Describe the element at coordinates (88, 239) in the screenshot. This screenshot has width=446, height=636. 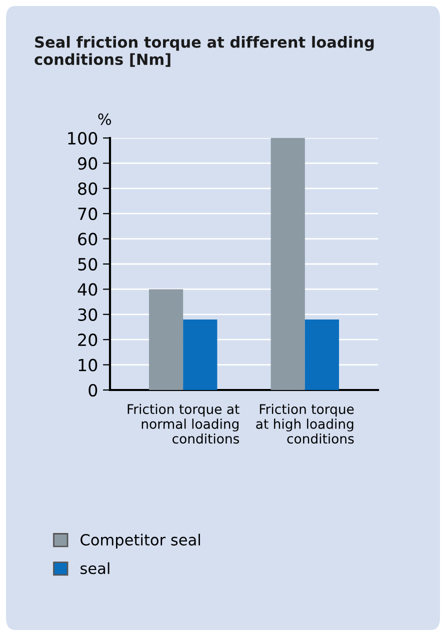
I see `y-tick-label: 60` at that location.